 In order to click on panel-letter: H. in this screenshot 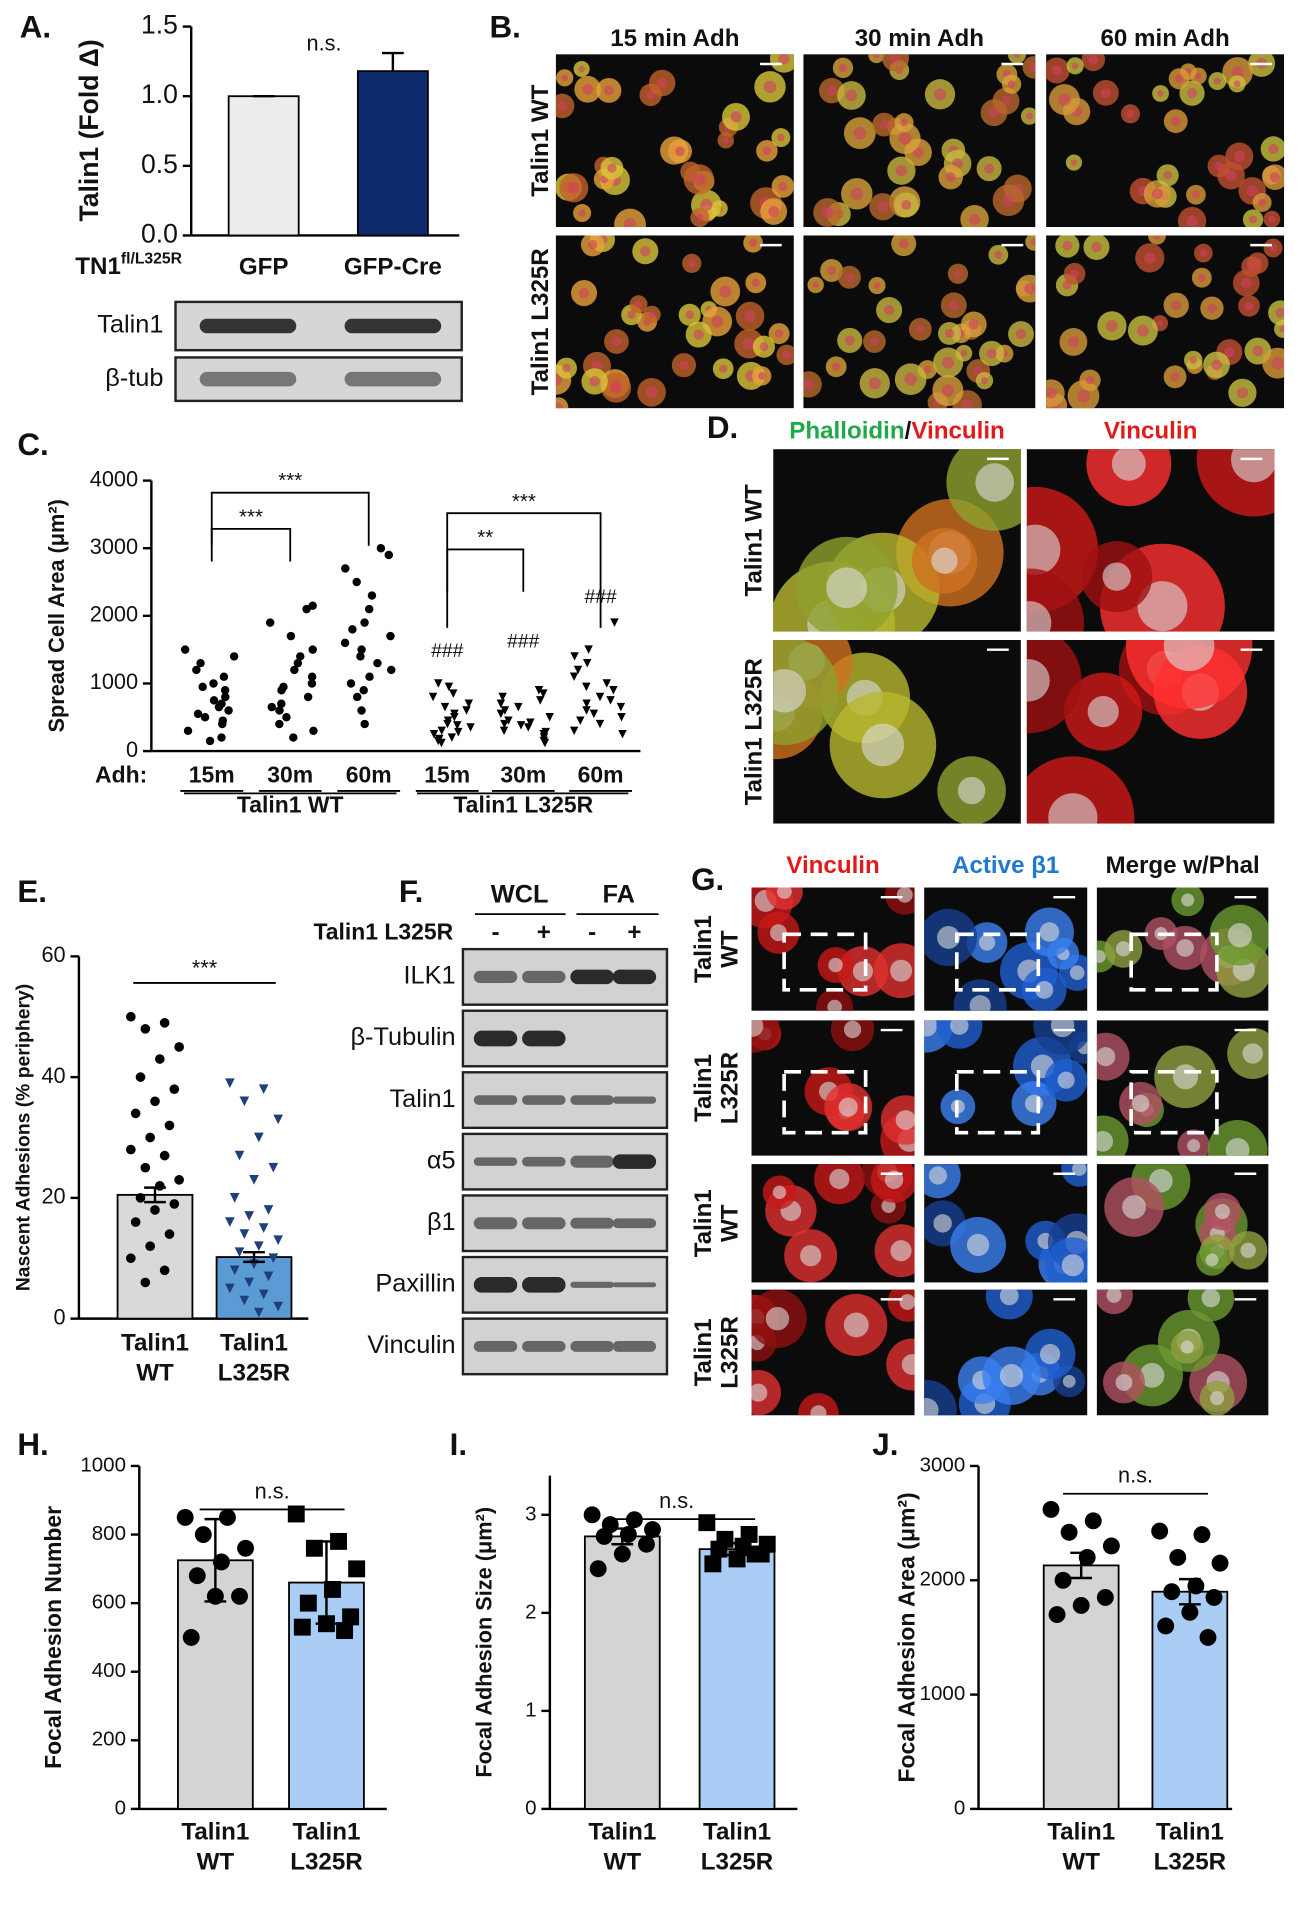, I will do `click(32, 1444)`.